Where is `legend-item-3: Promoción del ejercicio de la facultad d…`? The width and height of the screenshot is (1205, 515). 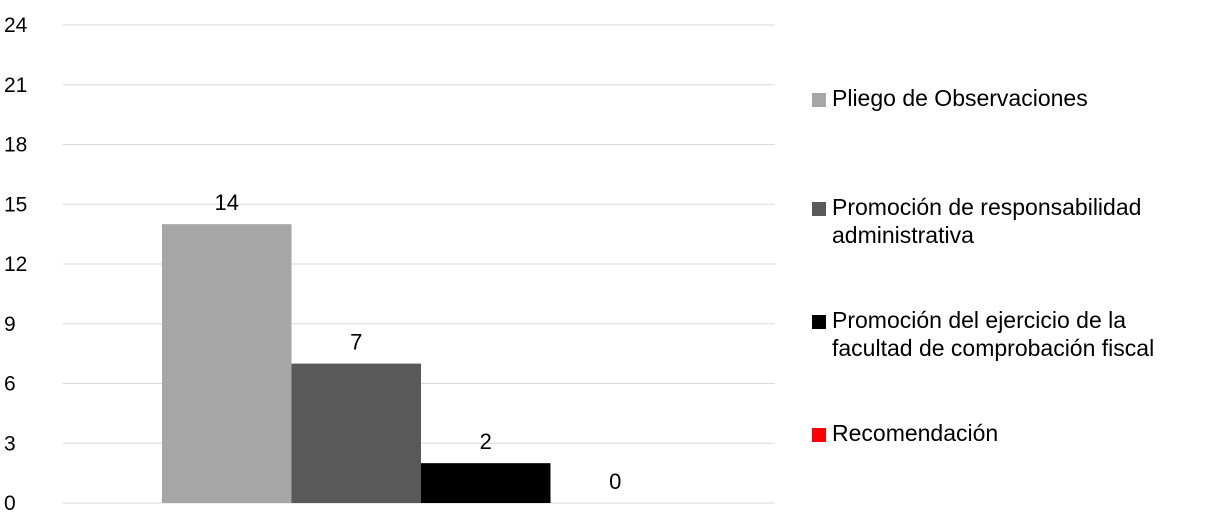
legend-item-3: Promoción del ejercicio de la facultad d… is located at coordinates (1007, 334).